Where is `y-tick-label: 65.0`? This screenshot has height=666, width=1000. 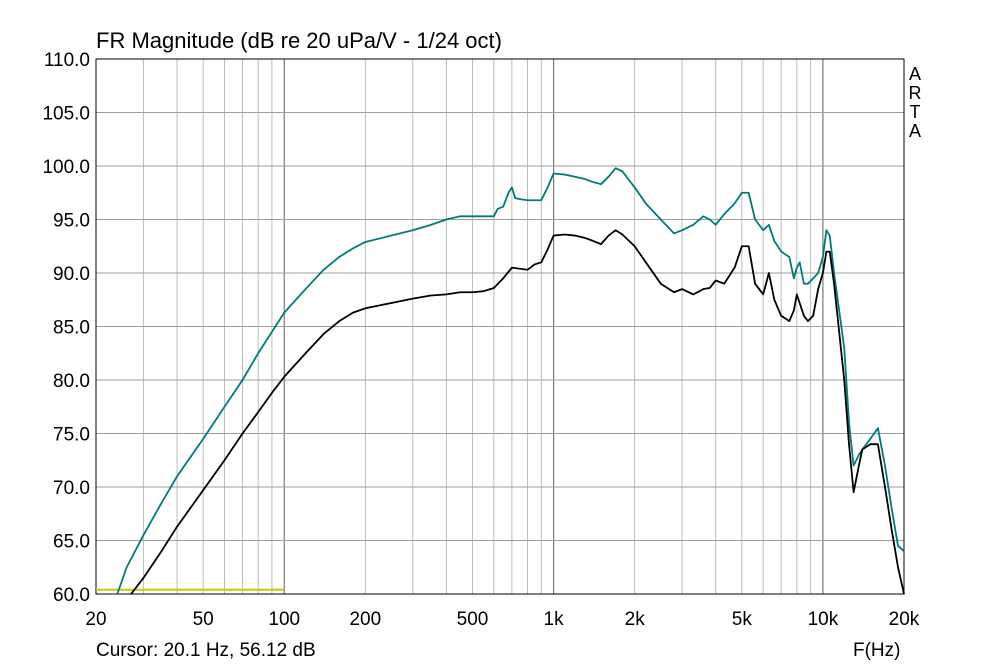 y-tick-label: 65.0 is located at coordinates (71, 542).